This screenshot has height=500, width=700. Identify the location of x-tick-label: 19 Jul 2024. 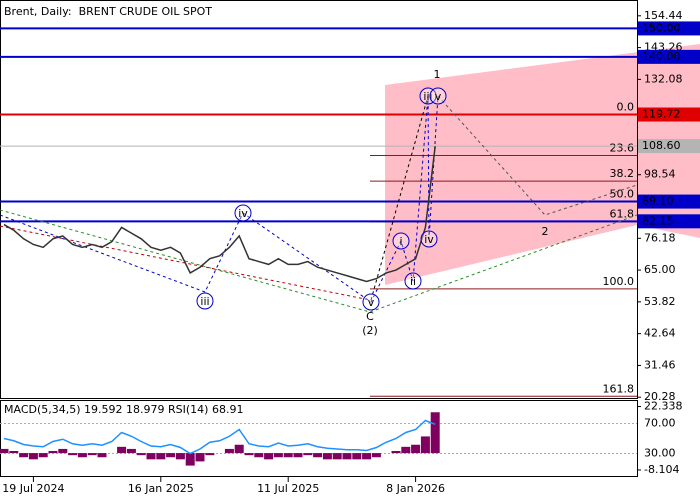
(33, 488).